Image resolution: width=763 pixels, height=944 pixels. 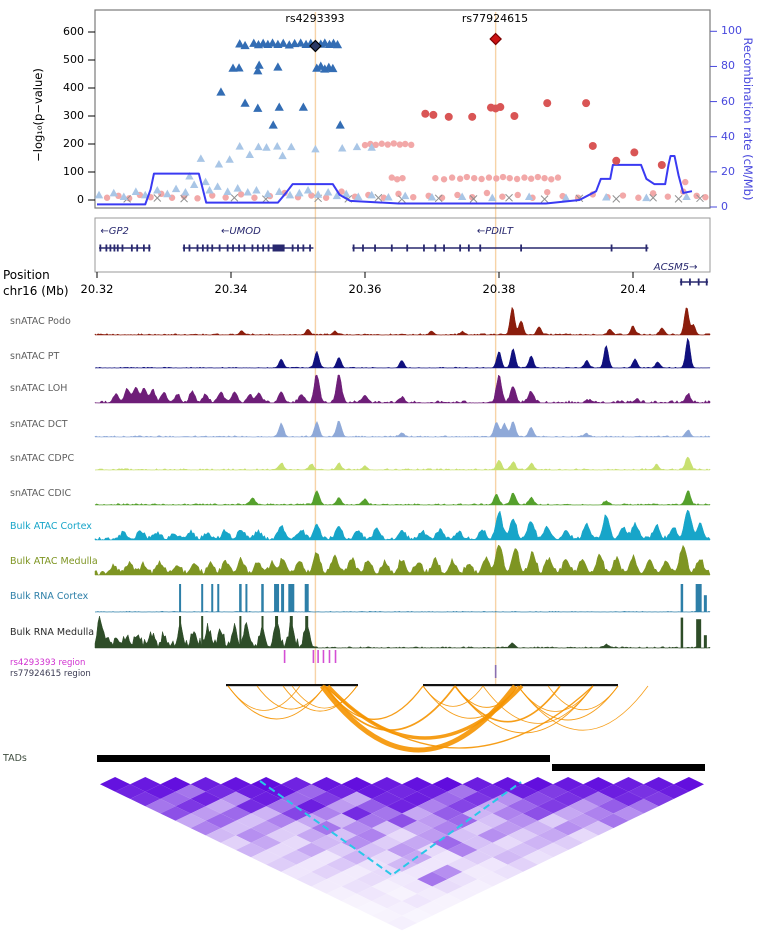 I want to click on track-label-bulk-rna-cortex: Bulk RNA Cortex, so click(x=49, y=596).